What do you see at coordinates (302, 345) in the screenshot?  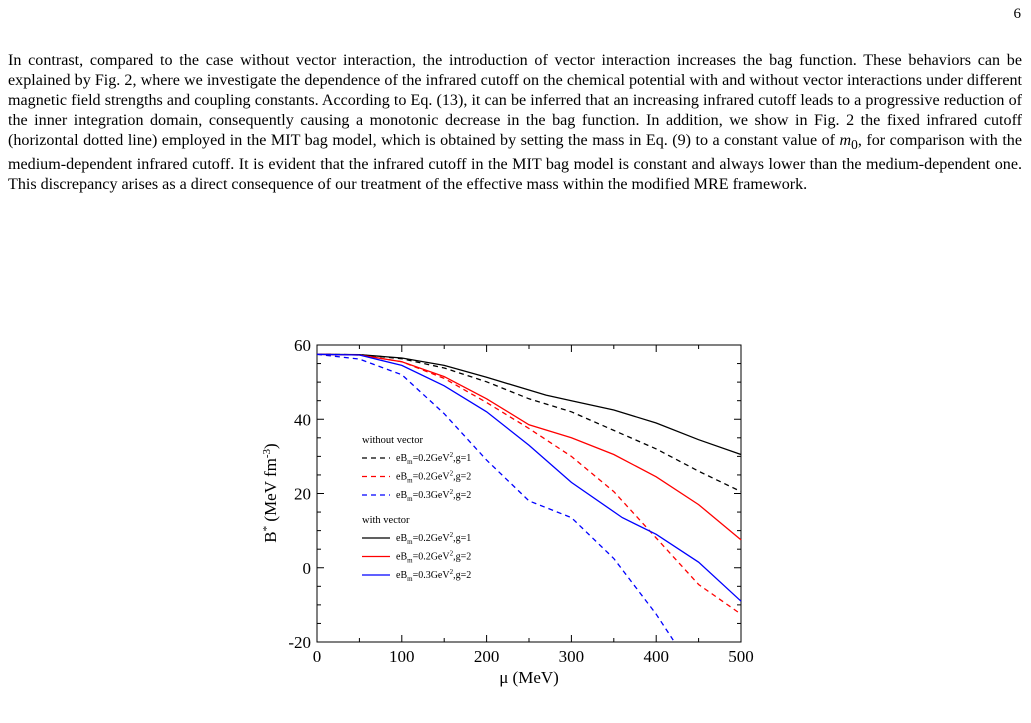 I see `y-tick-label: 60` at bounding box center [302, 345].